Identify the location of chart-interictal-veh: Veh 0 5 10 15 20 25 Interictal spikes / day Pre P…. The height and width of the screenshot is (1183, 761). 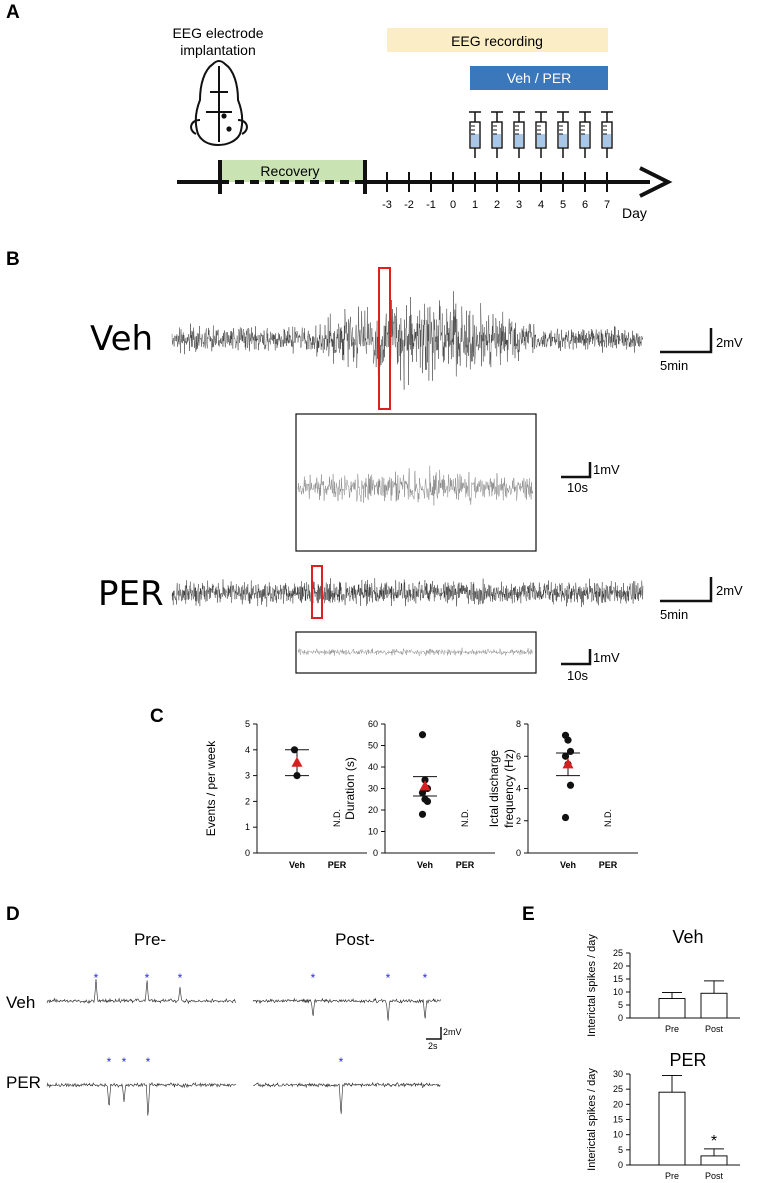
(663, 982).